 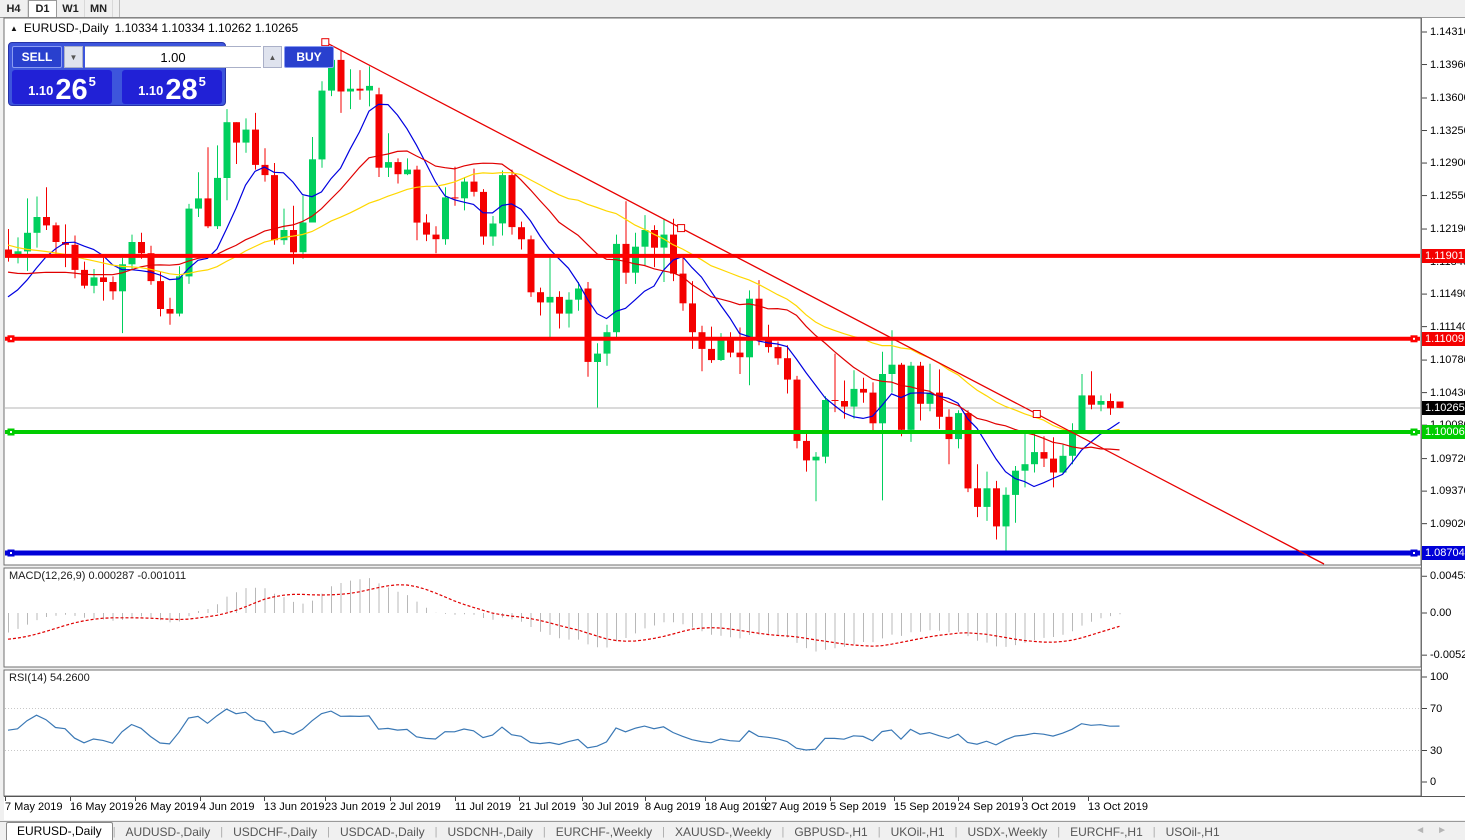 I want to click on price-tick-label: 1.11140, so click(x=1447, y=327).